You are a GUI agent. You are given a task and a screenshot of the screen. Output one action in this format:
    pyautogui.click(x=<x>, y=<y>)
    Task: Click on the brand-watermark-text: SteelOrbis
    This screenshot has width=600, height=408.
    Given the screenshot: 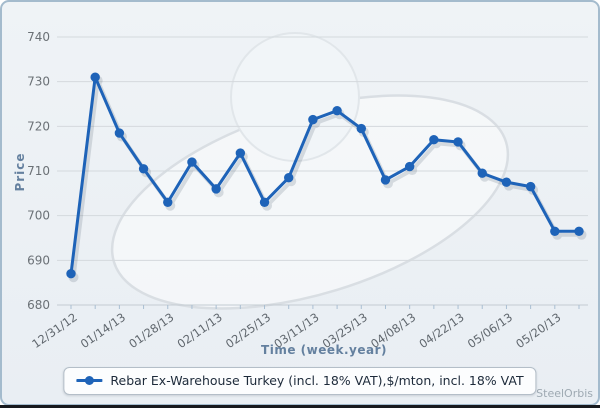 What is the action you would take?
    pyautogui.click(x=564, y=393)
    